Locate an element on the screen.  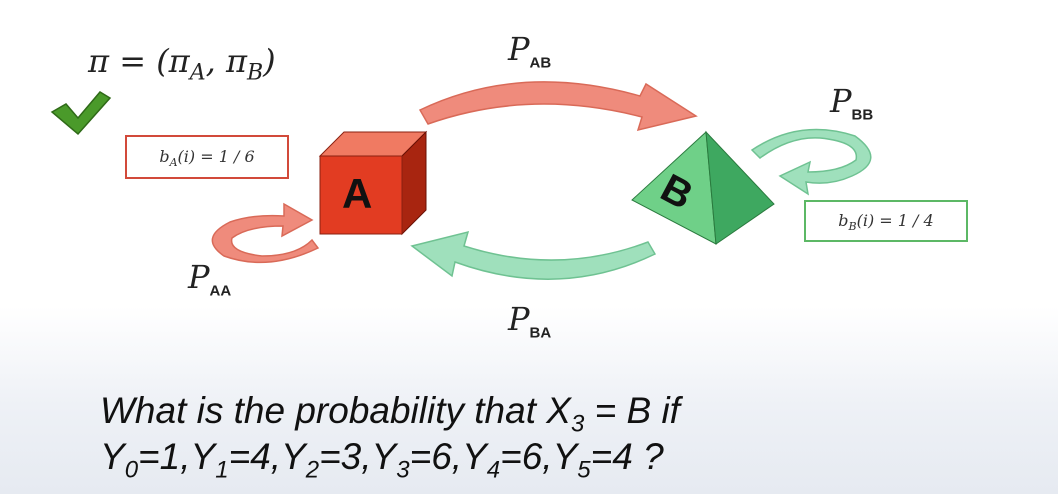
emission-a-symbol: b is located at coordinates (164, 156).